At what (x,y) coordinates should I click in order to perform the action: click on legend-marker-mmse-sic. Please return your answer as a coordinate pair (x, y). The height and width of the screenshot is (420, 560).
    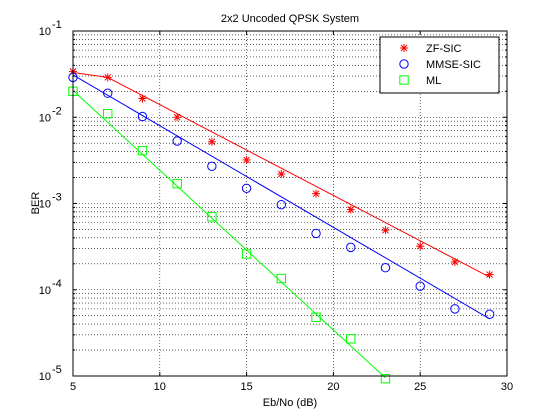
    Looking at the image, I should click on (404, 64).